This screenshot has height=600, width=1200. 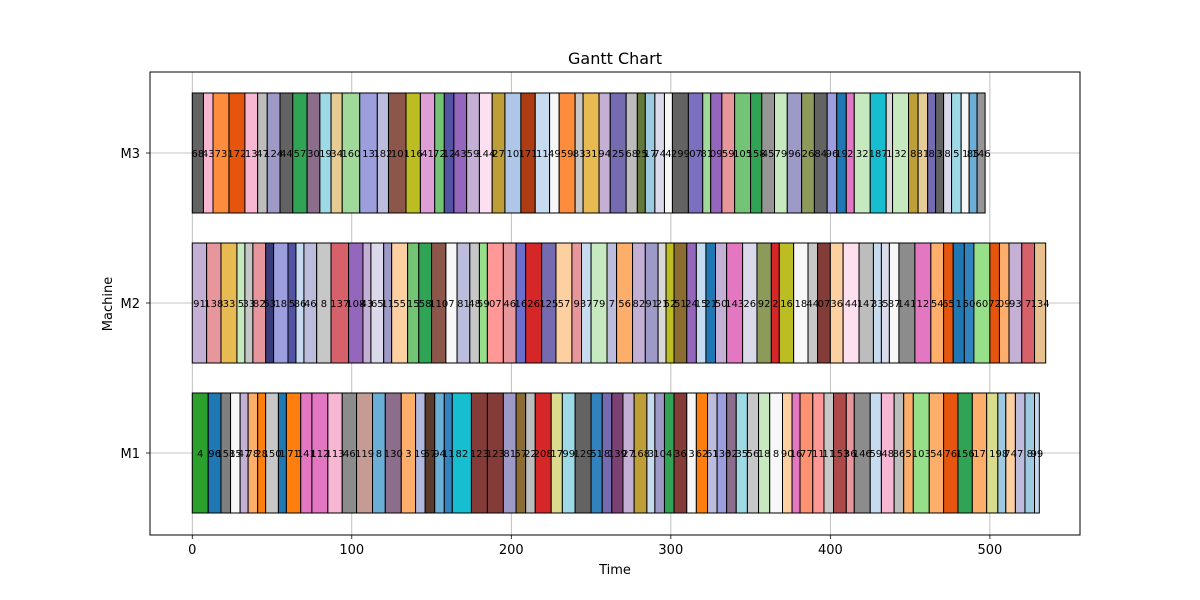 What do you see at coordinates (273, 154) in the screenshot?
I see `task-label: 124` at bounding box center [273, 154].